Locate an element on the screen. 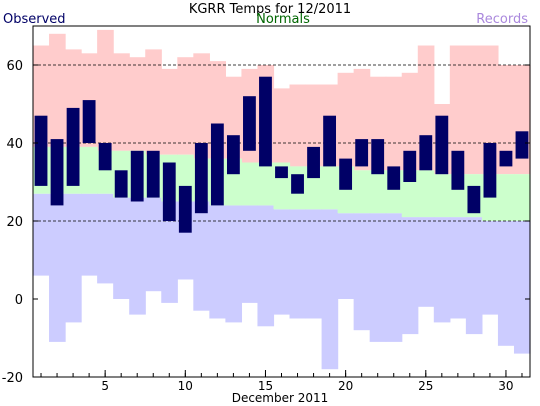  y-tick-label: 0 is located at coordinates (19, 300).